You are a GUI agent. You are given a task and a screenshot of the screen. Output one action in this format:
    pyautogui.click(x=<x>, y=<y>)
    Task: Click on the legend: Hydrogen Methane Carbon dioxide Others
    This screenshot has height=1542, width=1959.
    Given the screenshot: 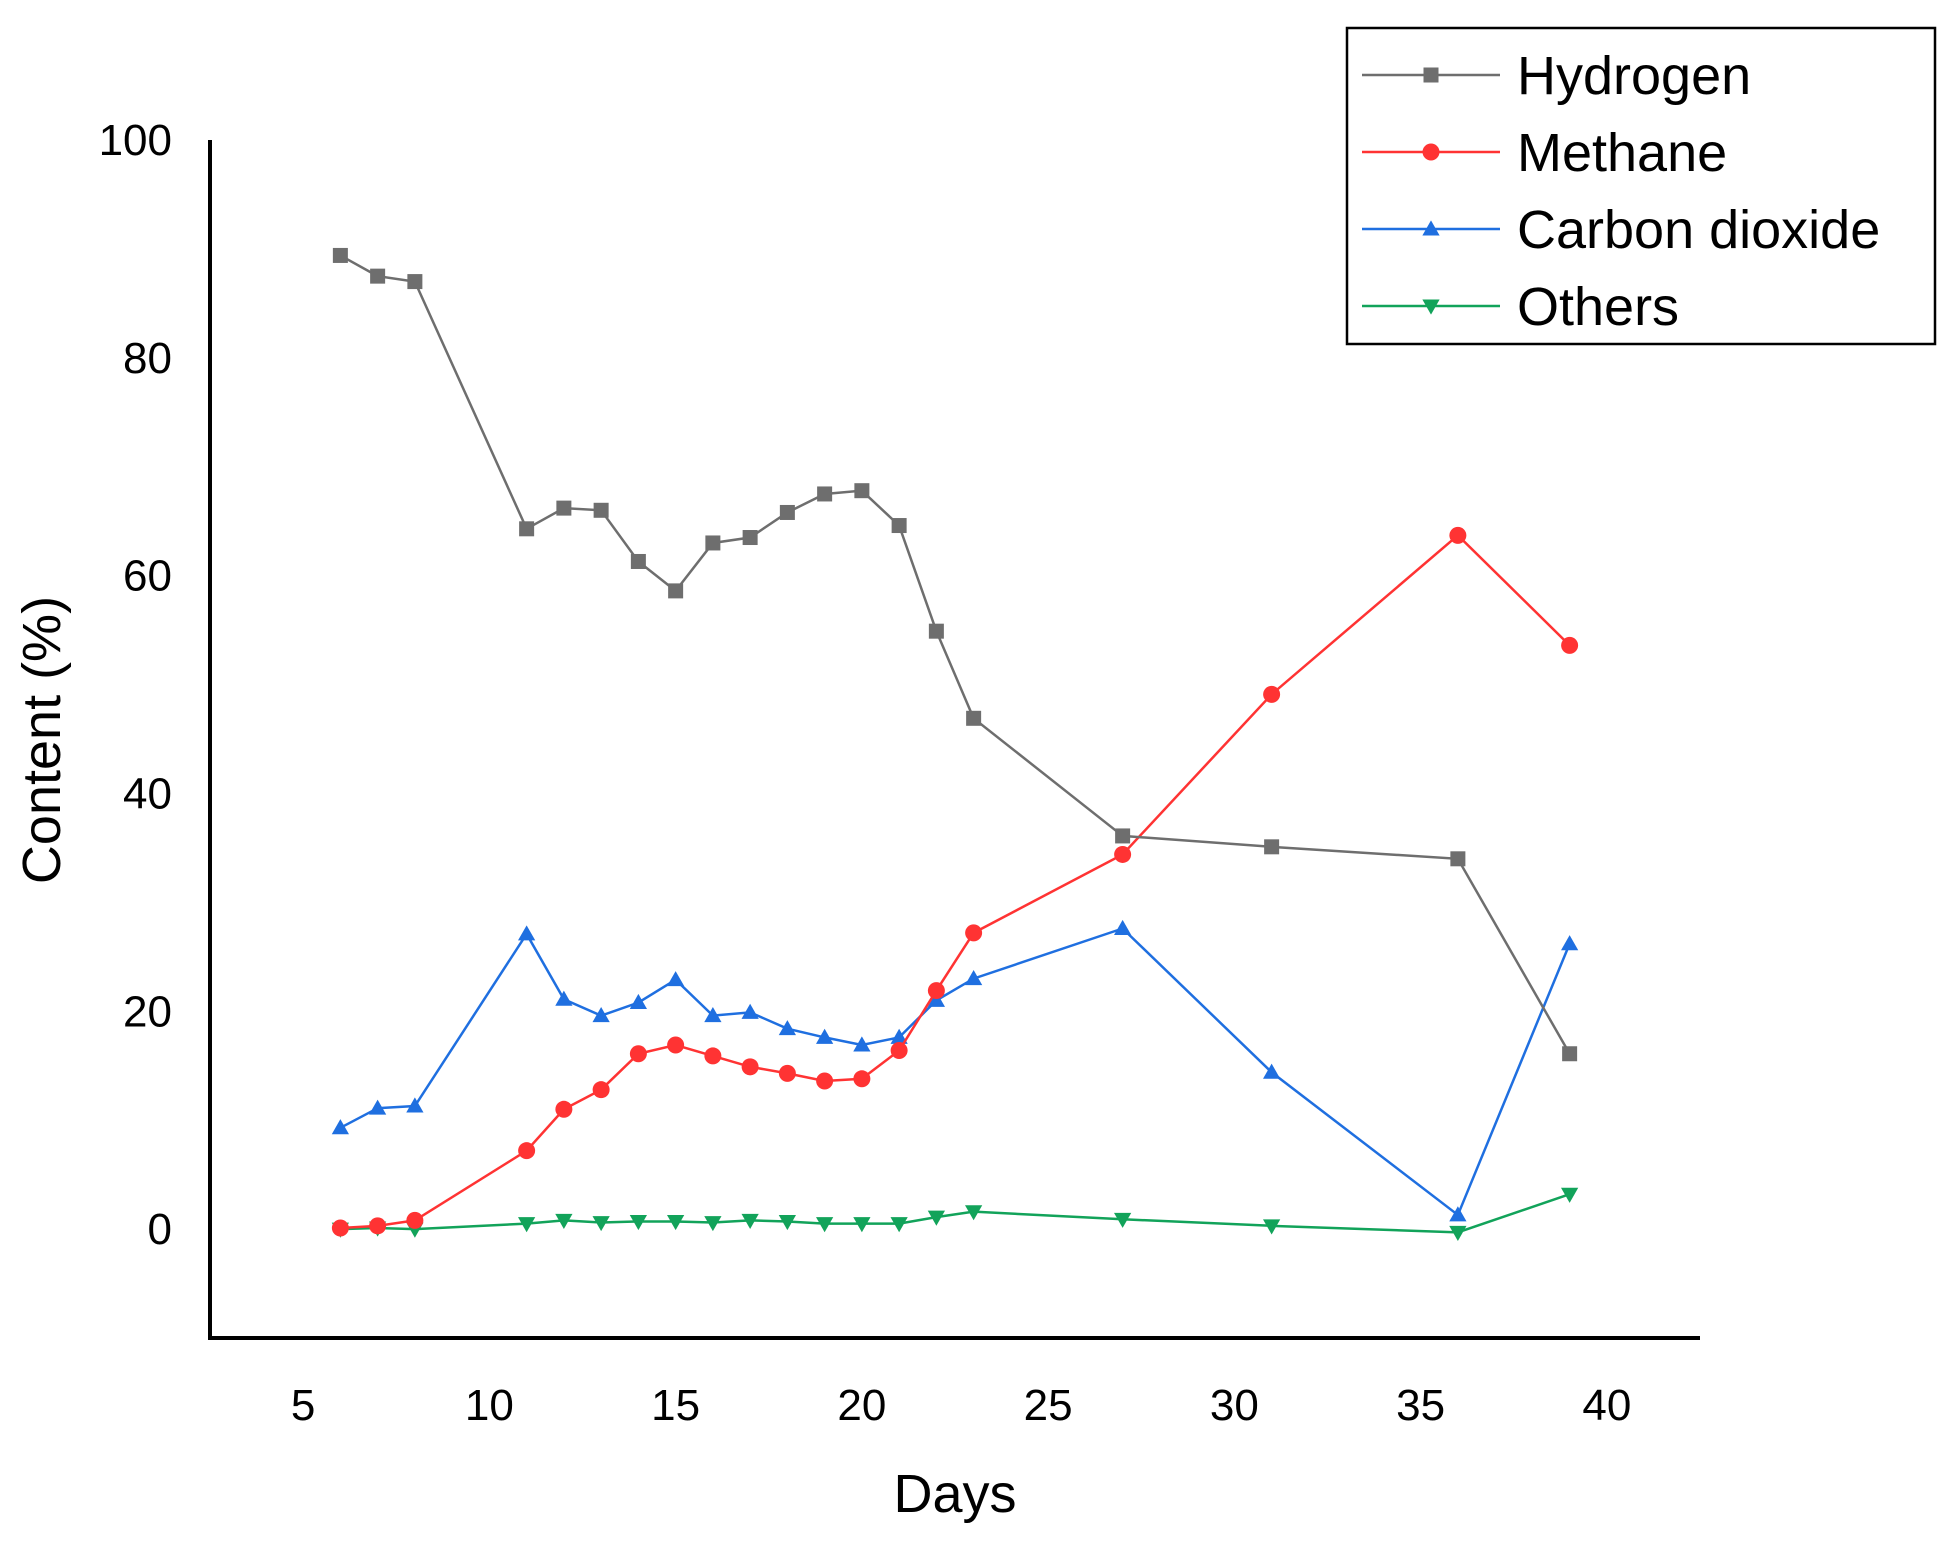 What is the action you would take?
    pyautogui.click(x=1641, y=186)
    